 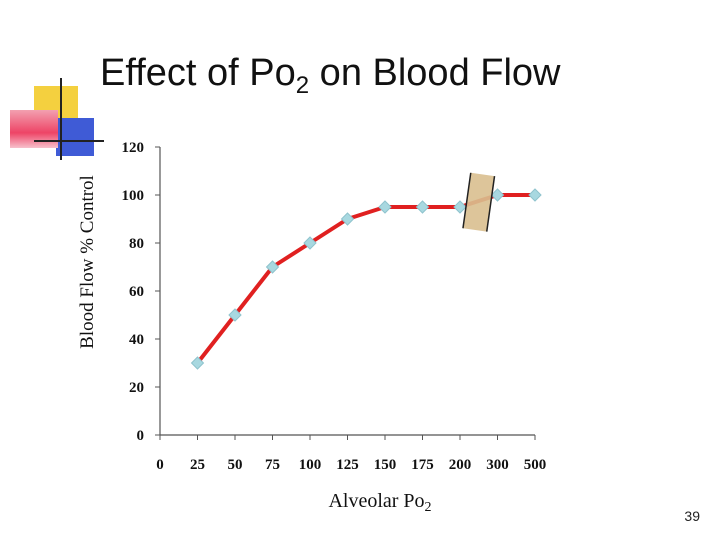 What do you see at coordinates (380, 503) in the screenshot?
I see `x-axis-label: Alveolar Po2` at bounding box center [380, 503].